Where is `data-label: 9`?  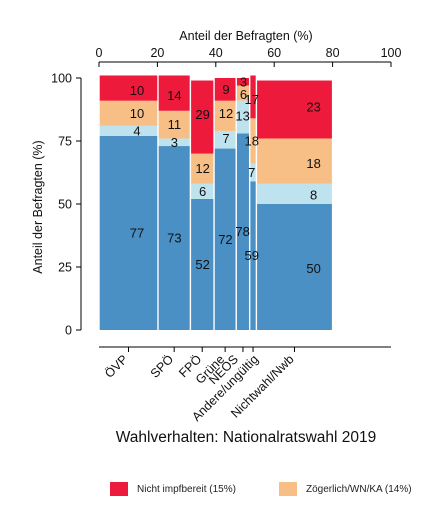 data-label: 9 is located at coordinates (225, 89).